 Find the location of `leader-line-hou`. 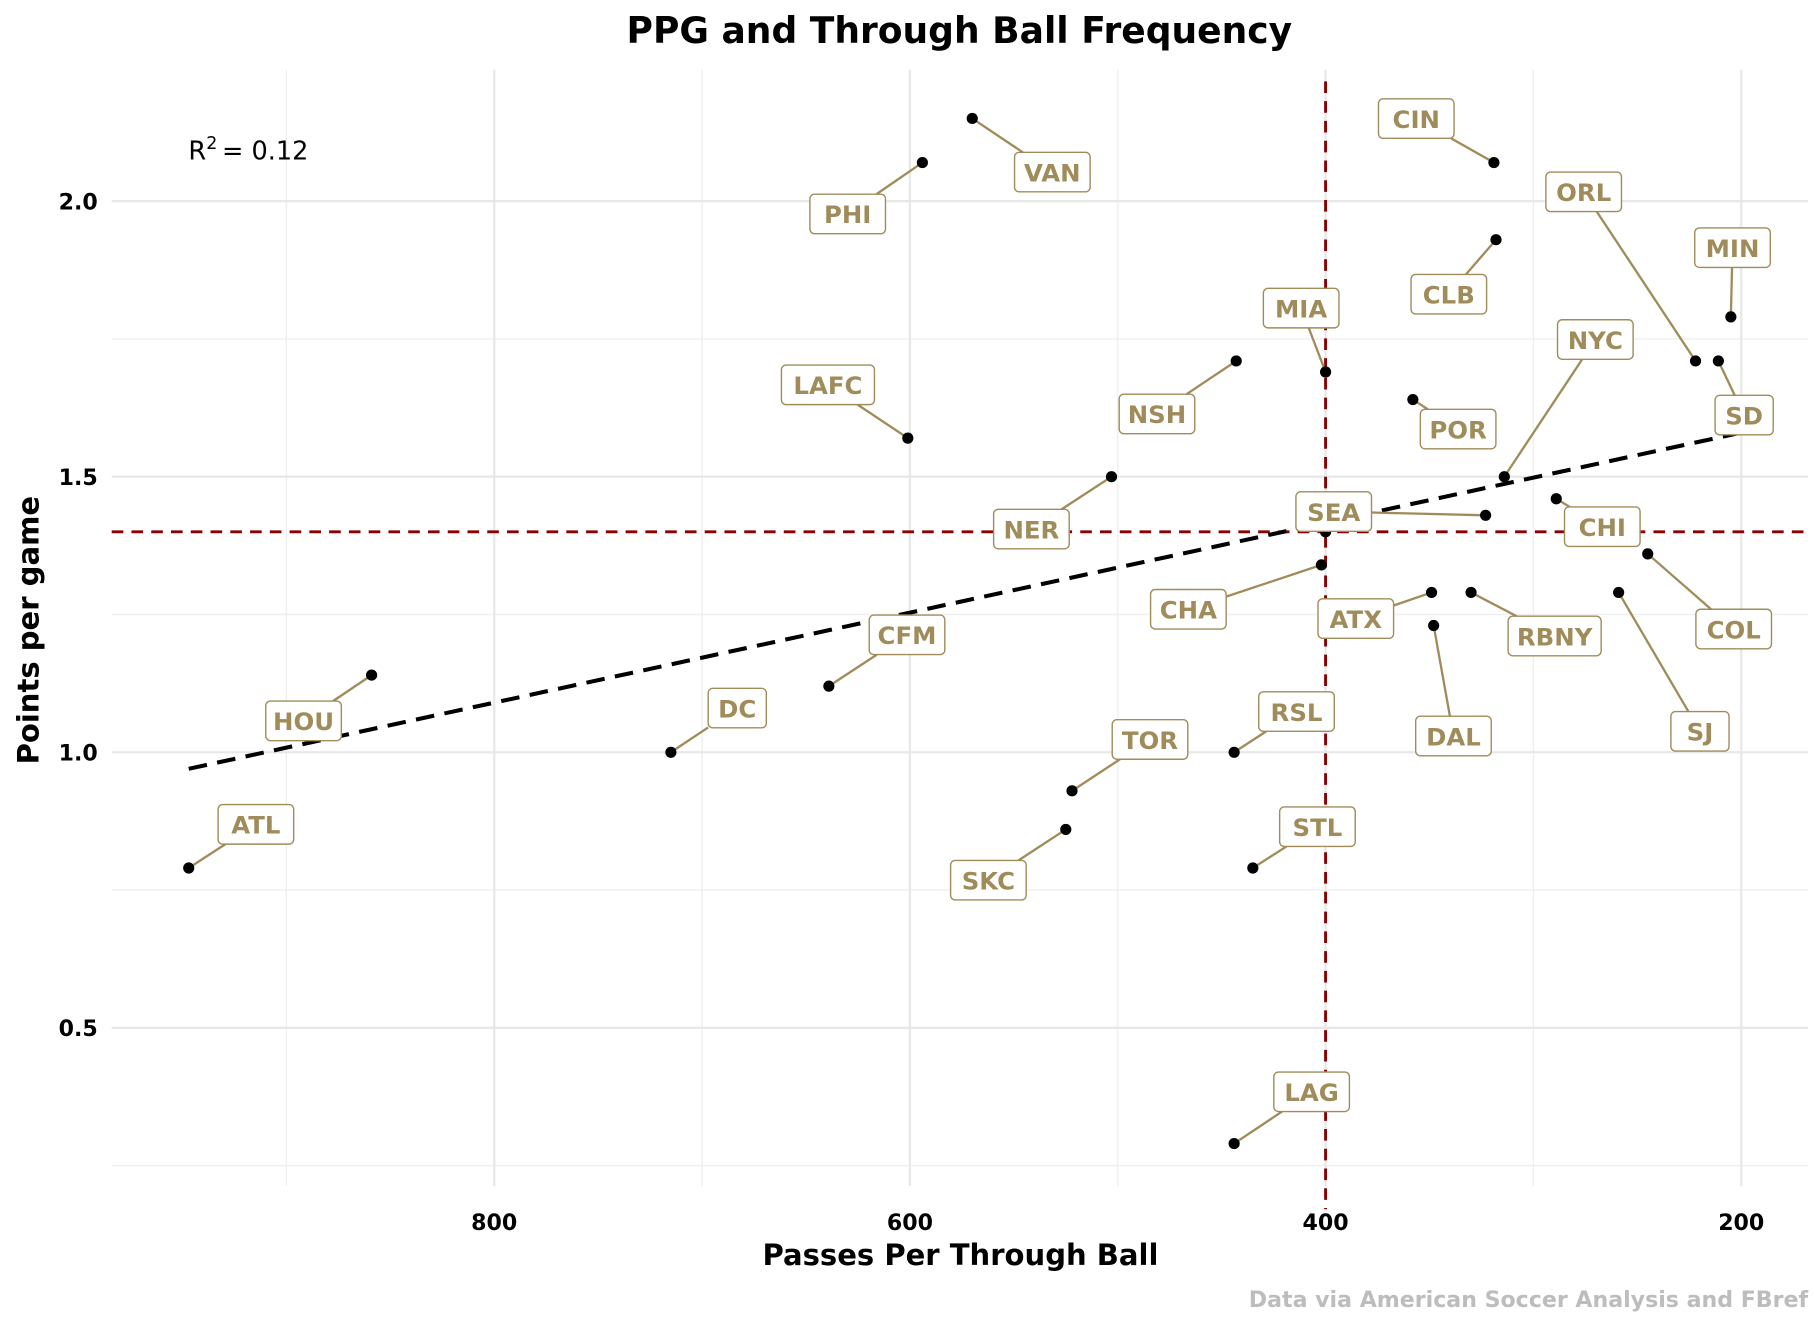

leader-line-hou is located at coordinates (352, 688).